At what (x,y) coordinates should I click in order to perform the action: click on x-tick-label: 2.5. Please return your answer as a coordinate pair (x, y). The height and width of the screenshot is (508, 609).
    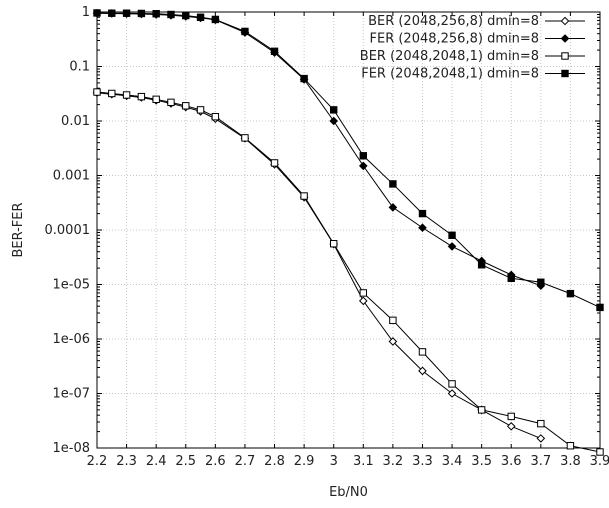
    Looking at the image, I should click on (185, 461).